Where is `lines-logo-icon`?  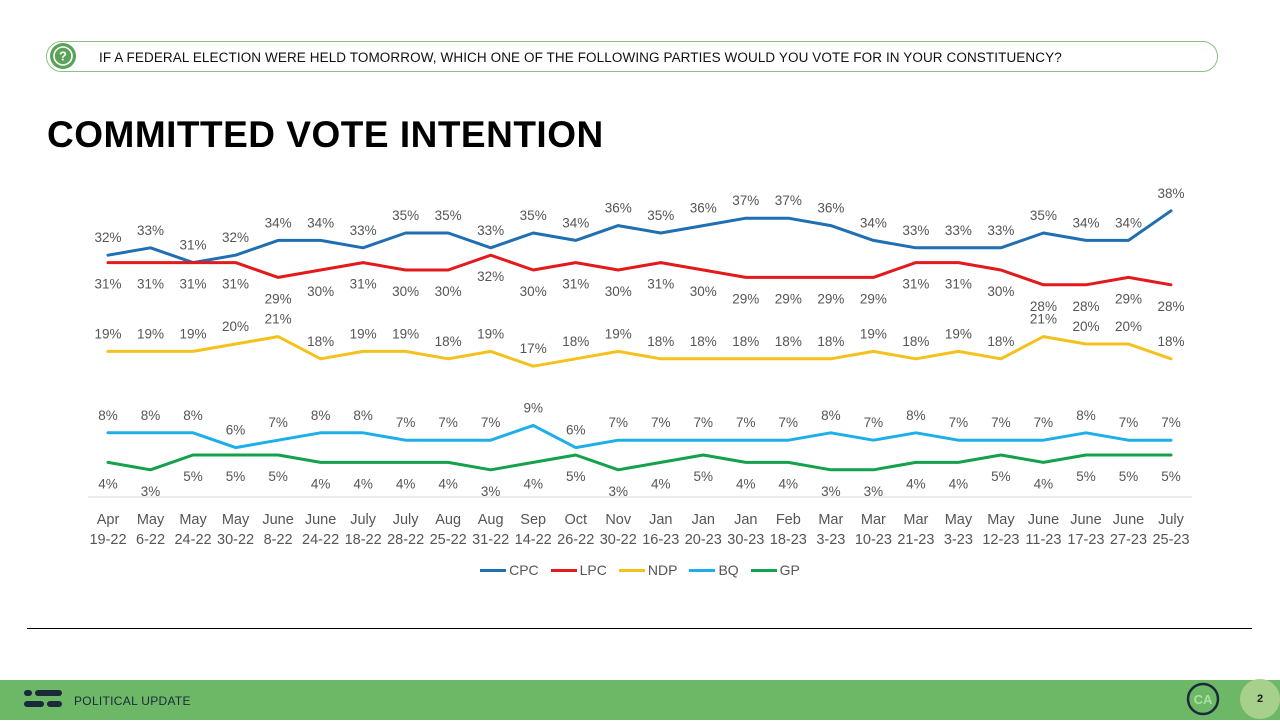
lines-logo-icon is located at coordinates (44, 702).